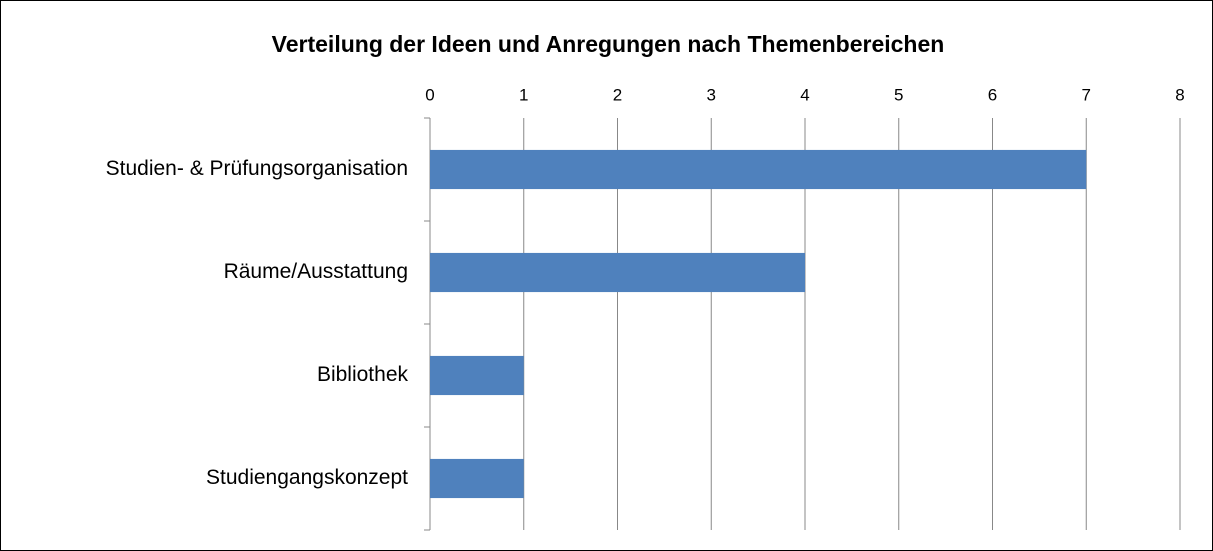  I want to click on x-tick-label: 0, so click(429, 94).